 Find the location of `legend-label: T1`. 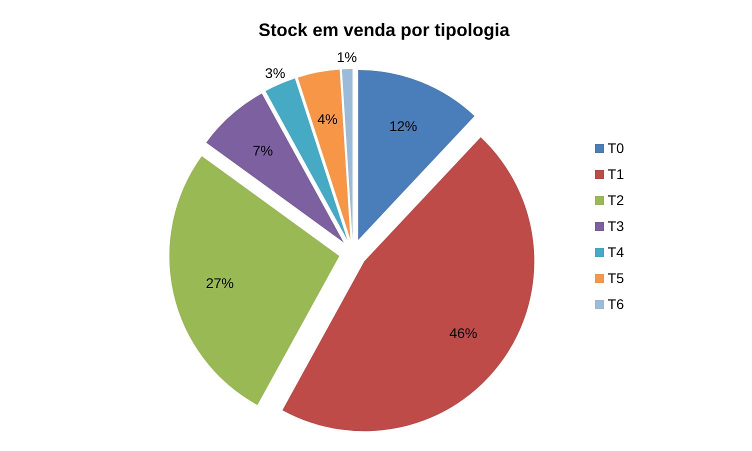

legend-label: T1 is located at coordinates (616, 174).